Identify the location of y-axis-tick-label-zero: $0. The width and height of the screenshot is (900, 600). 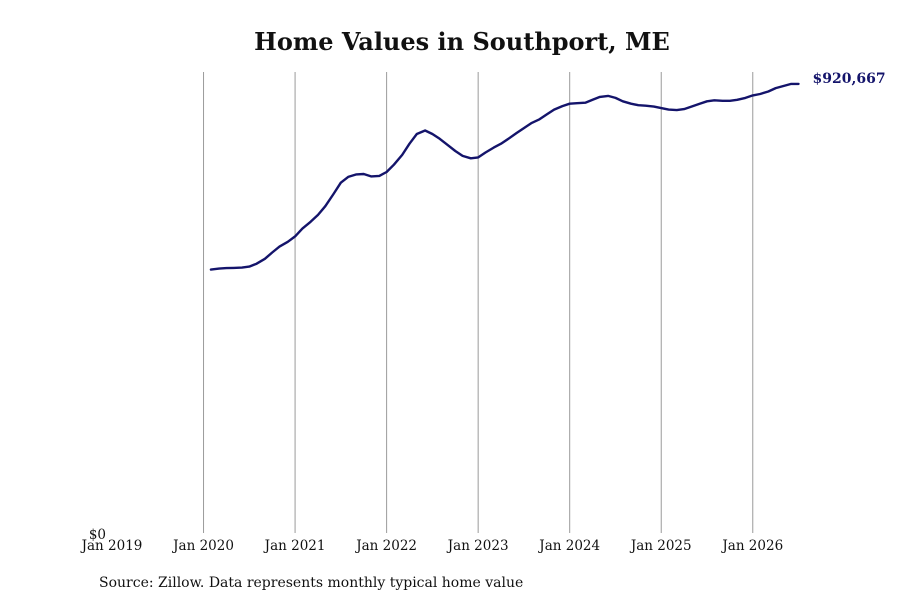
(97, 535).